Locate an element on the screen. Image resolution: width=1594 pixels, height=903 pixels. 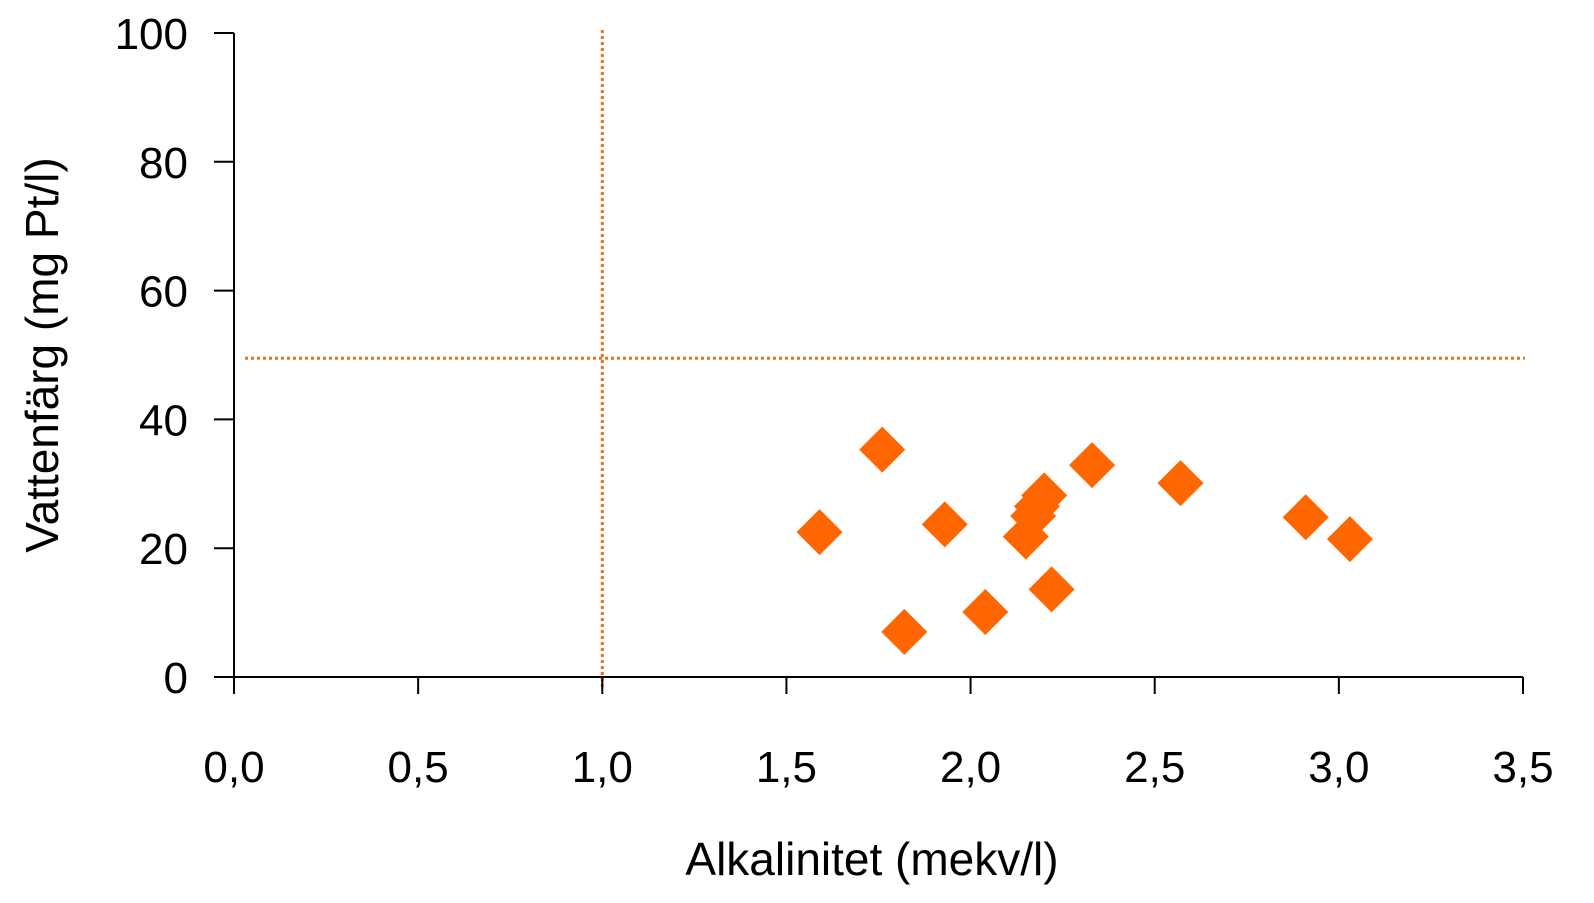
x-tick-label: 2,5 is located at coordinates (1154, 767).